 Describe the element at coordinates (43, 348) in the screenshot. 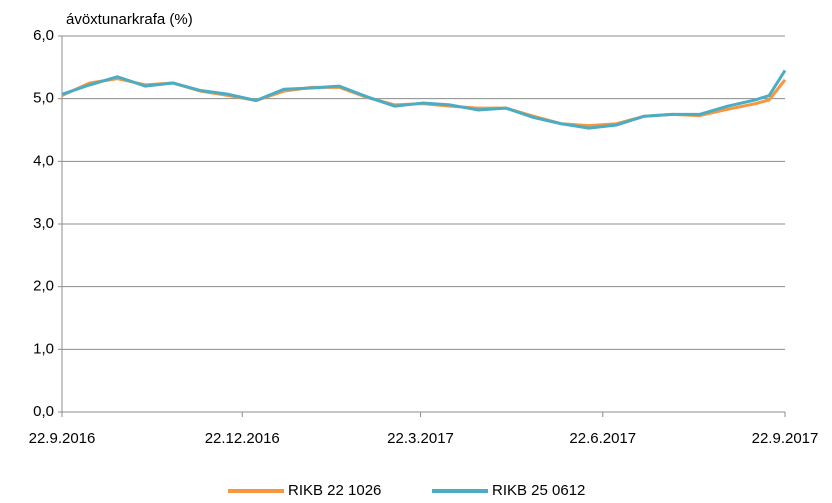

I see `y-tick-label: 1,0` at that location.